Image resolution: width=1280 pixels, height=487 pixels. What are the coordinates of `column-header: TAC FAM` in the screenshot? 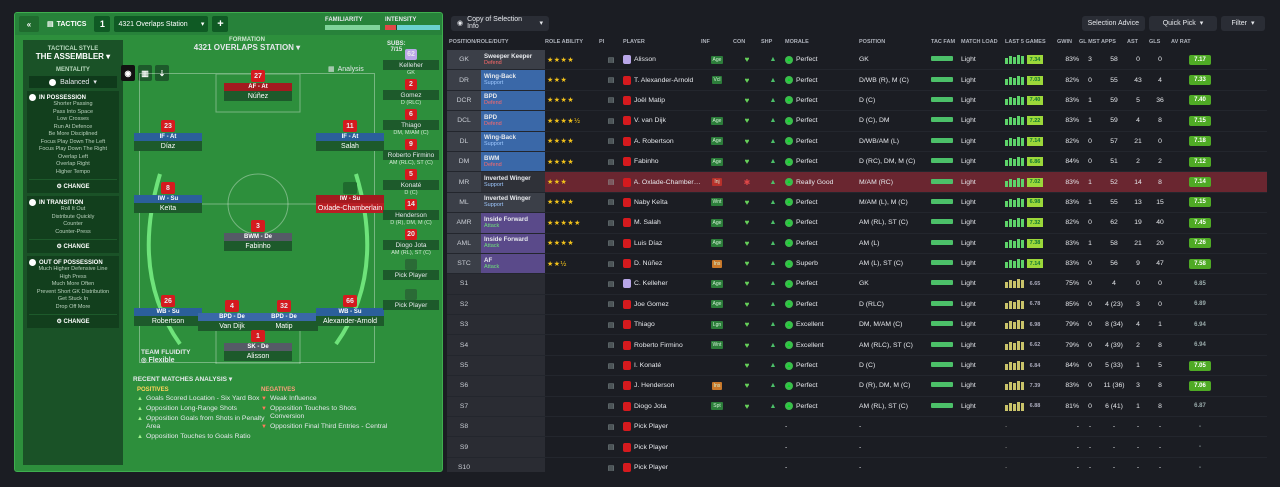 It's located at (943, 42).